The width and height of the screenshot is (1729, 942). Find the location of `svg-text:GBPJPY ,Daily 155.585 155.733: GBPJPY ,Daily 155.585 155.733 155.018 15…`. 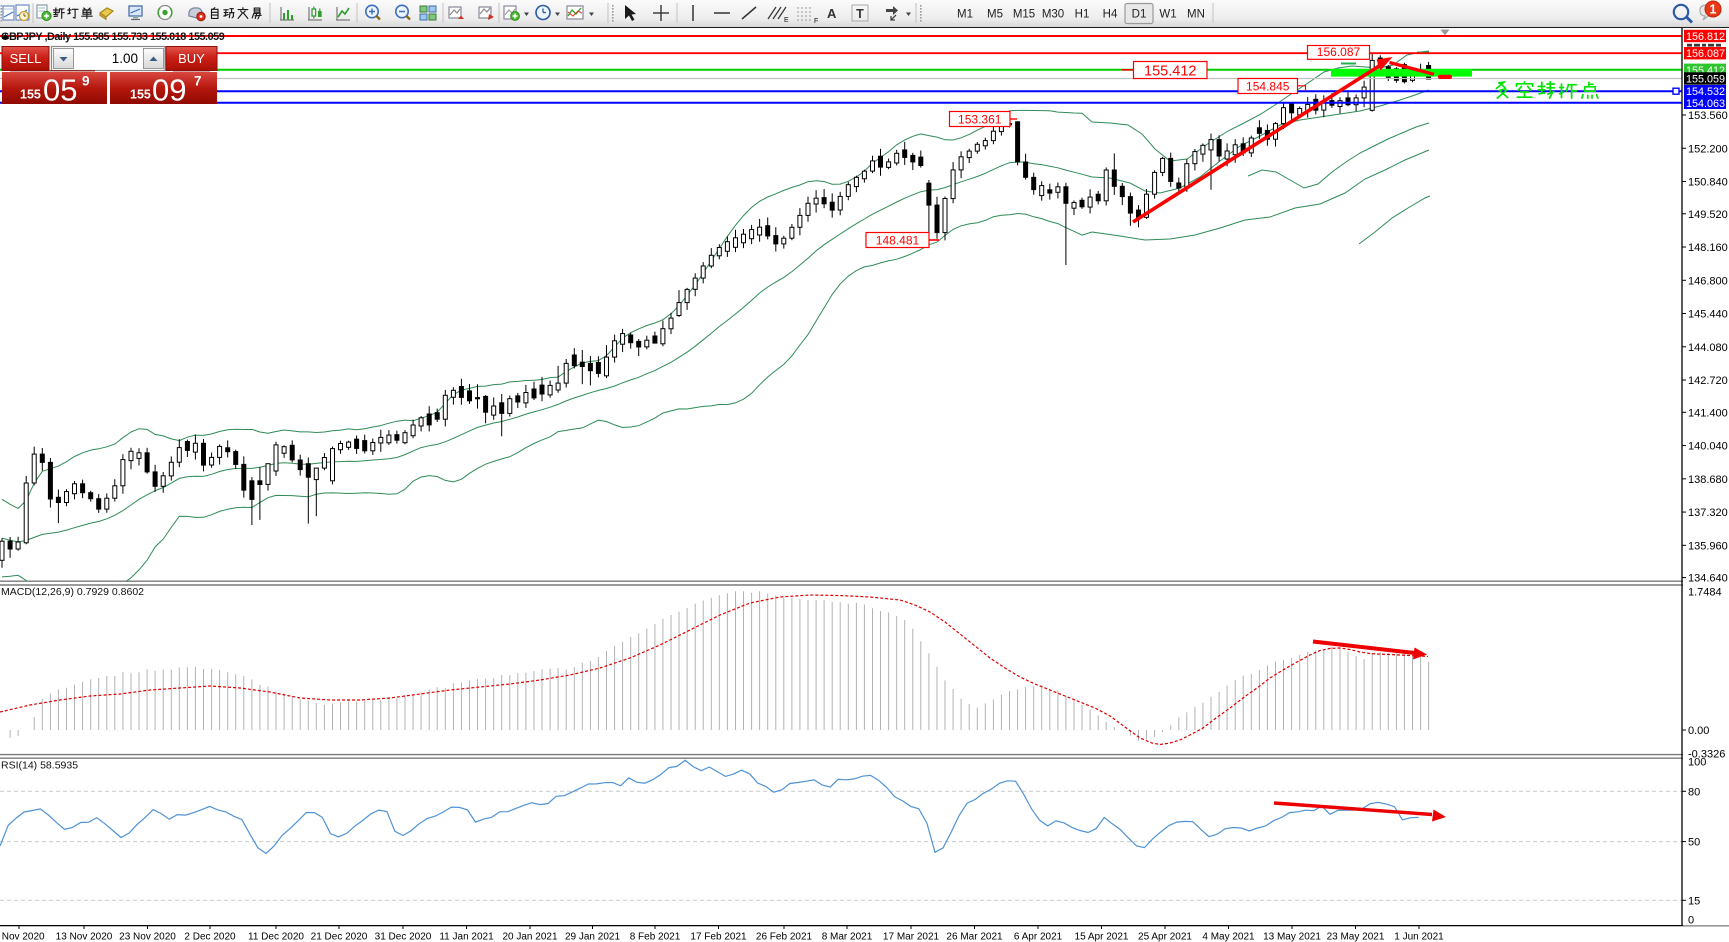

svg-text:GBPJPY ,Daily 155.585 155.733: GBPJPY ,Daily 155.585 155.733 155.018 15… is located at coordinates (113, 37).